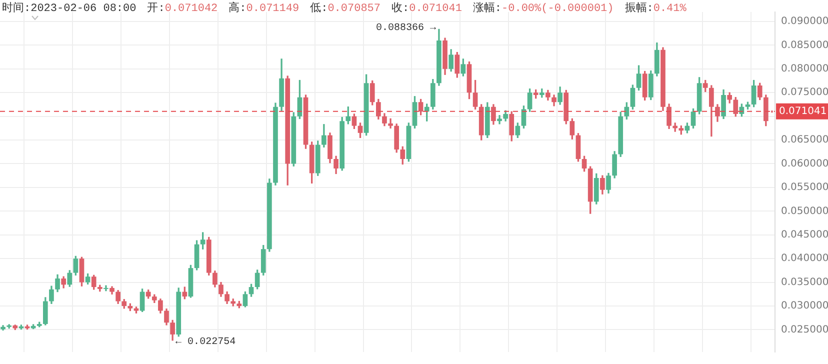  What do you see at coordinates (69, 9) in the screenshot?
I see `annotation: 时间:2023-02-06 08:00` at bounding box center [69, 9].